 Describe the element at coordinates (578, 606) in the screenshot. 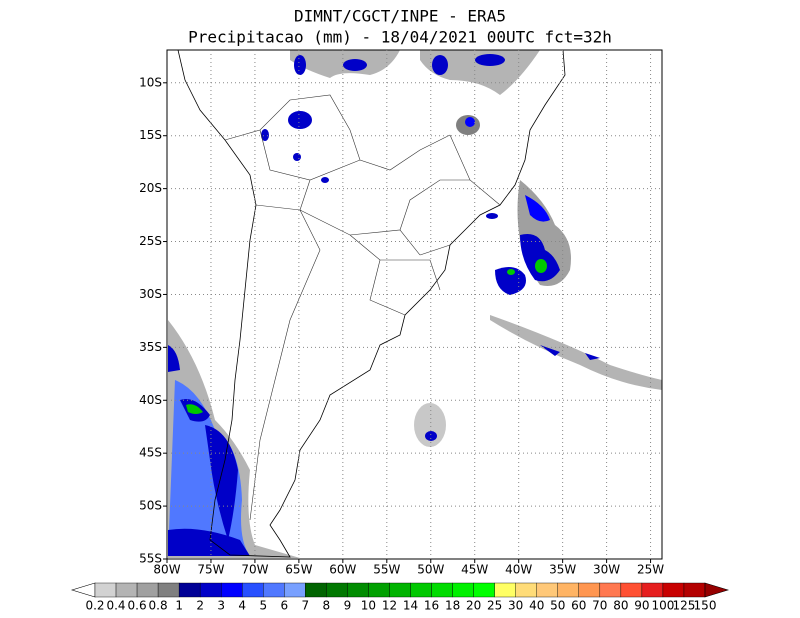

I see `colorbar-label: 60` at that location.